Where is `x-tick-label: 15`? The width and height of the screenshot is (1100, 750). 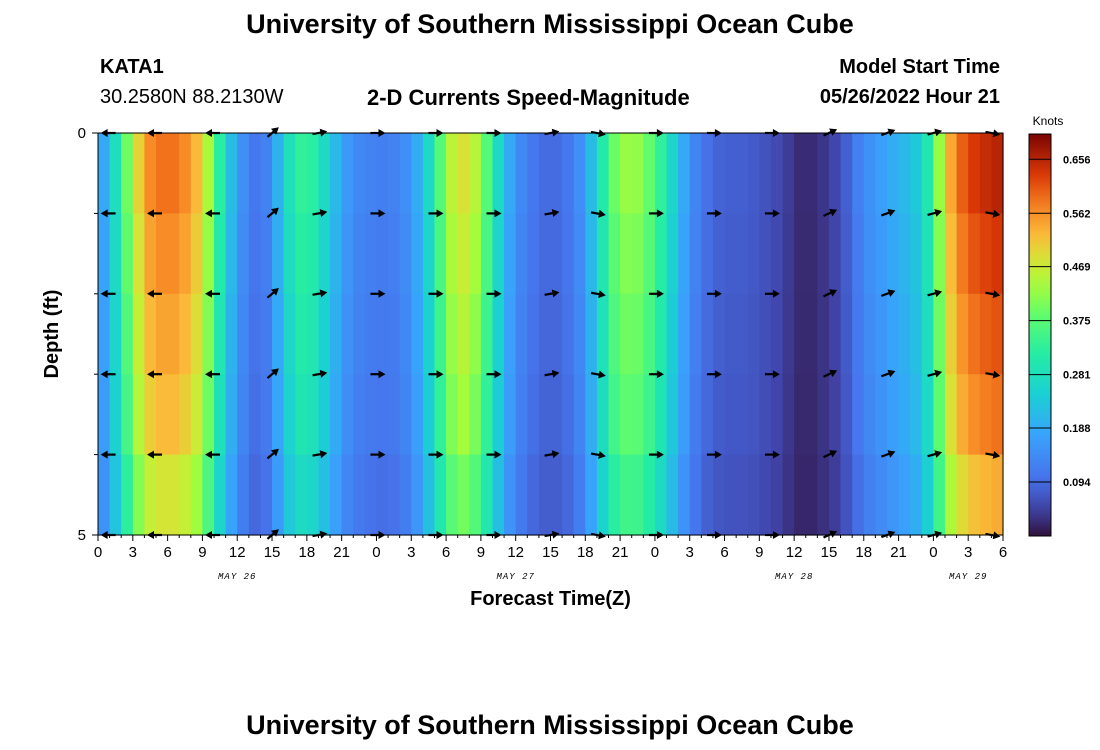 x-tick-label: 15 is located at coordinates (272, 552).